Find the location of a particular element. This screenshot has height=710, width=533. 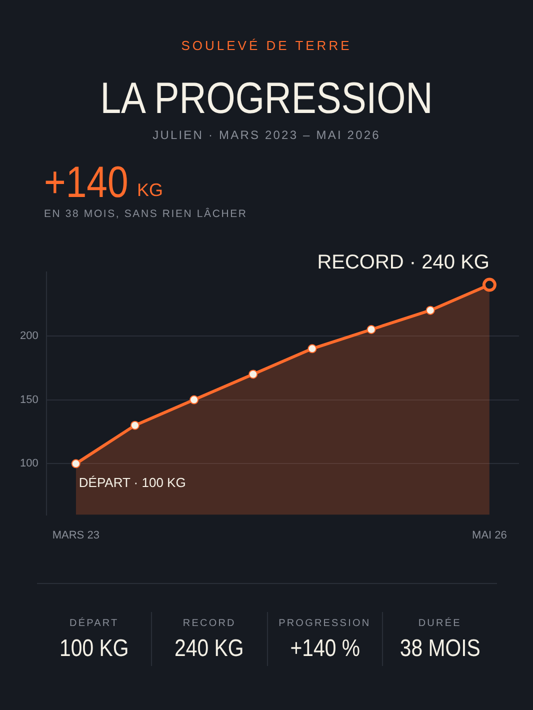

text: EN 38 MOIS, SANS RIEN LÂCHER is located at coordinates (146, 214).